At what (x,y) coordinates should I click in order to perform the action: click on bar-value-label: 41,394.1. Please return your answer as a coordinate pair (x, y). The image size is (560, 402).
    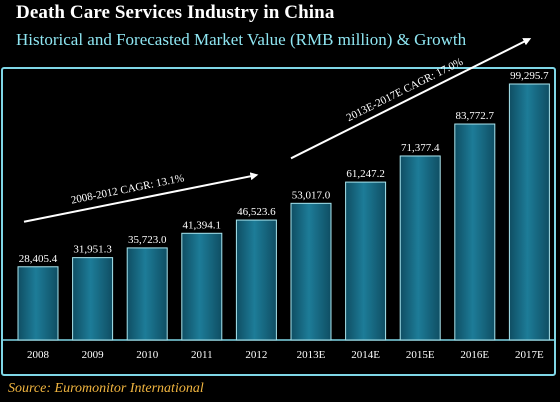
    Looking at the image, I should click on (202, 225).